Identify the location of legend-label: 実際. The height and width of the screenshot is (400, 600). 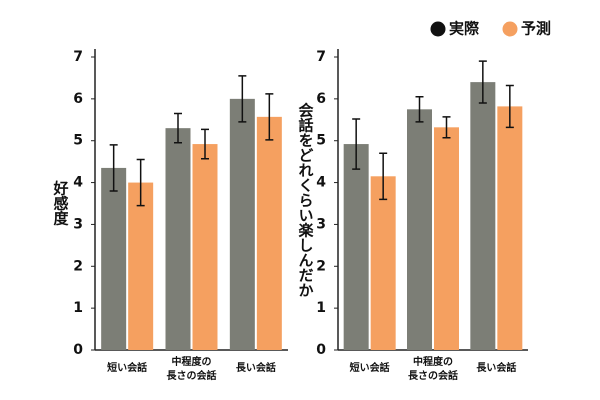
(464, 29).